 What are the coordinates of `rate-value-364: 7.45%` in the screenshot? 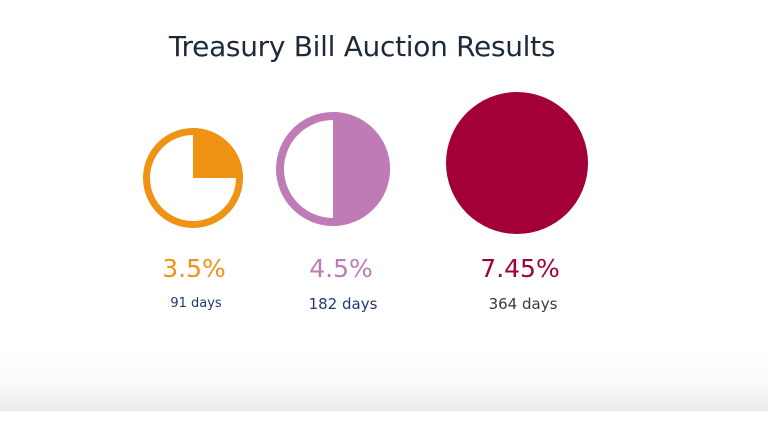 It's located at (520, 268).